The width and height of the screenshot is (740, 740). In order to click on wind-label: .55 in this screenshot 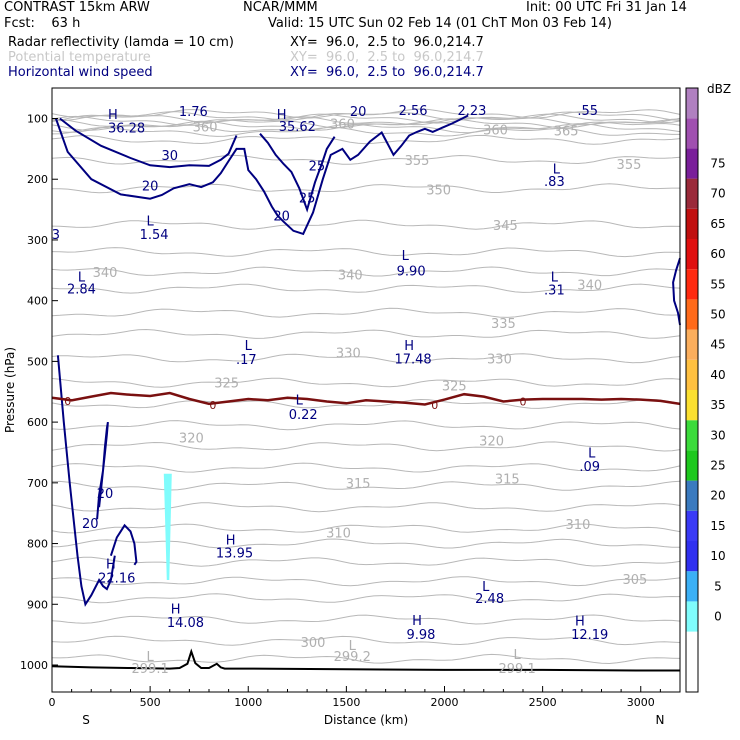, I will do `click(587, 111)`.